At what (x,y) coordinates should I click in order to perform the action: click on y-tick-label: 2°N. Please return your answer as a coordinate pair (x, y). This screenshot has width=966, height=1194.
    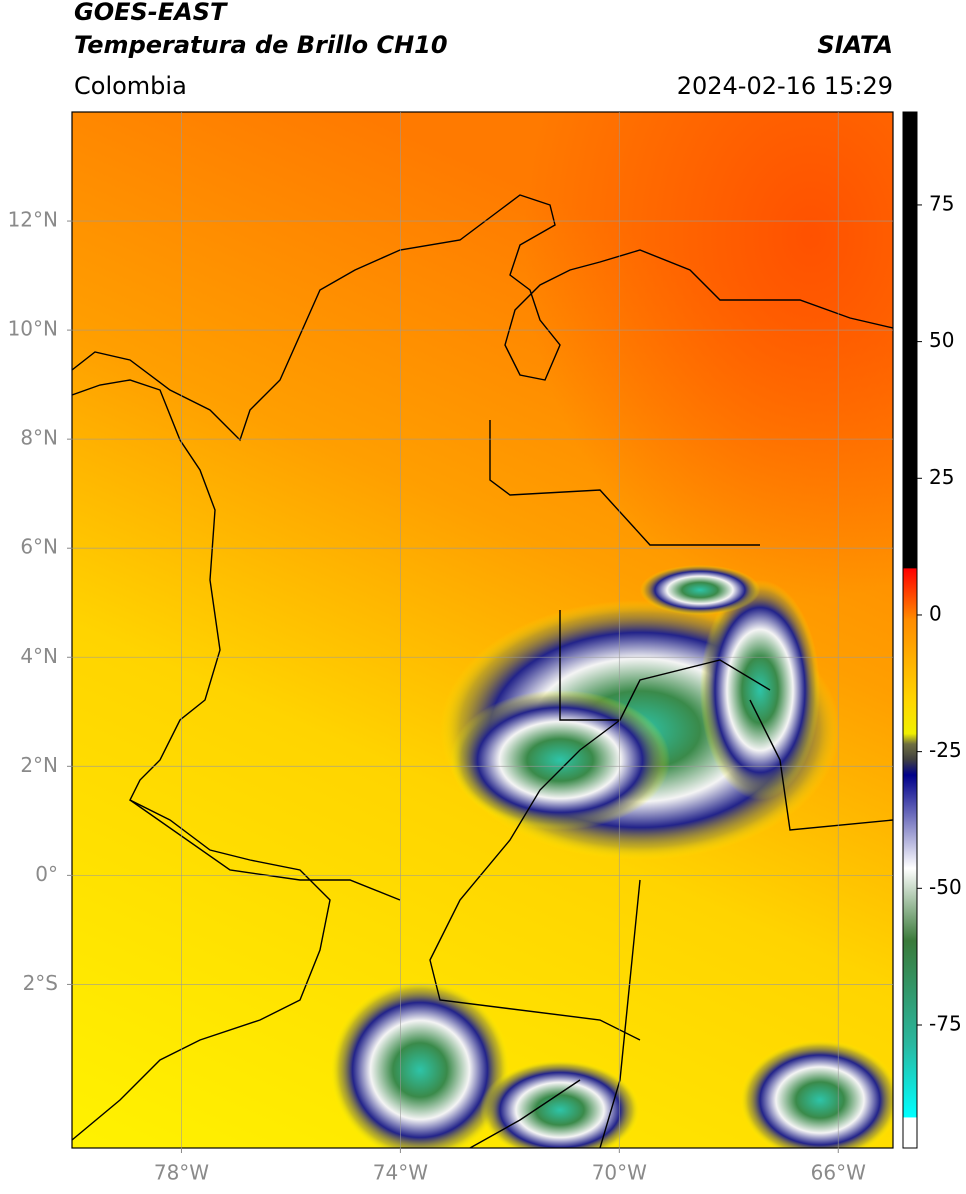
    Looking at the image, I should click on (39, 765).